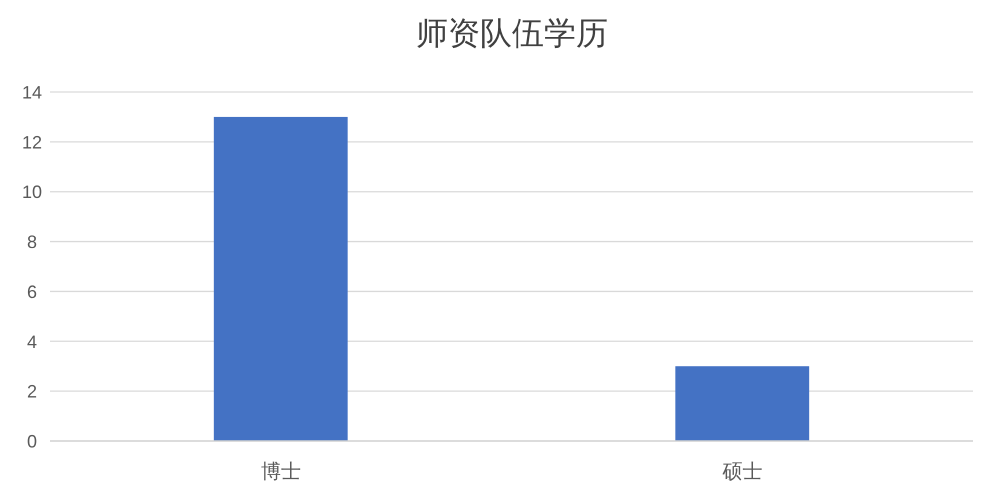 The width and height of the screenshot is (995, 503). What do you see at coordinates (512, 33) in the screenshot?
I see `chart-title: 师资队伍学历` at bounding box center [512, 33].